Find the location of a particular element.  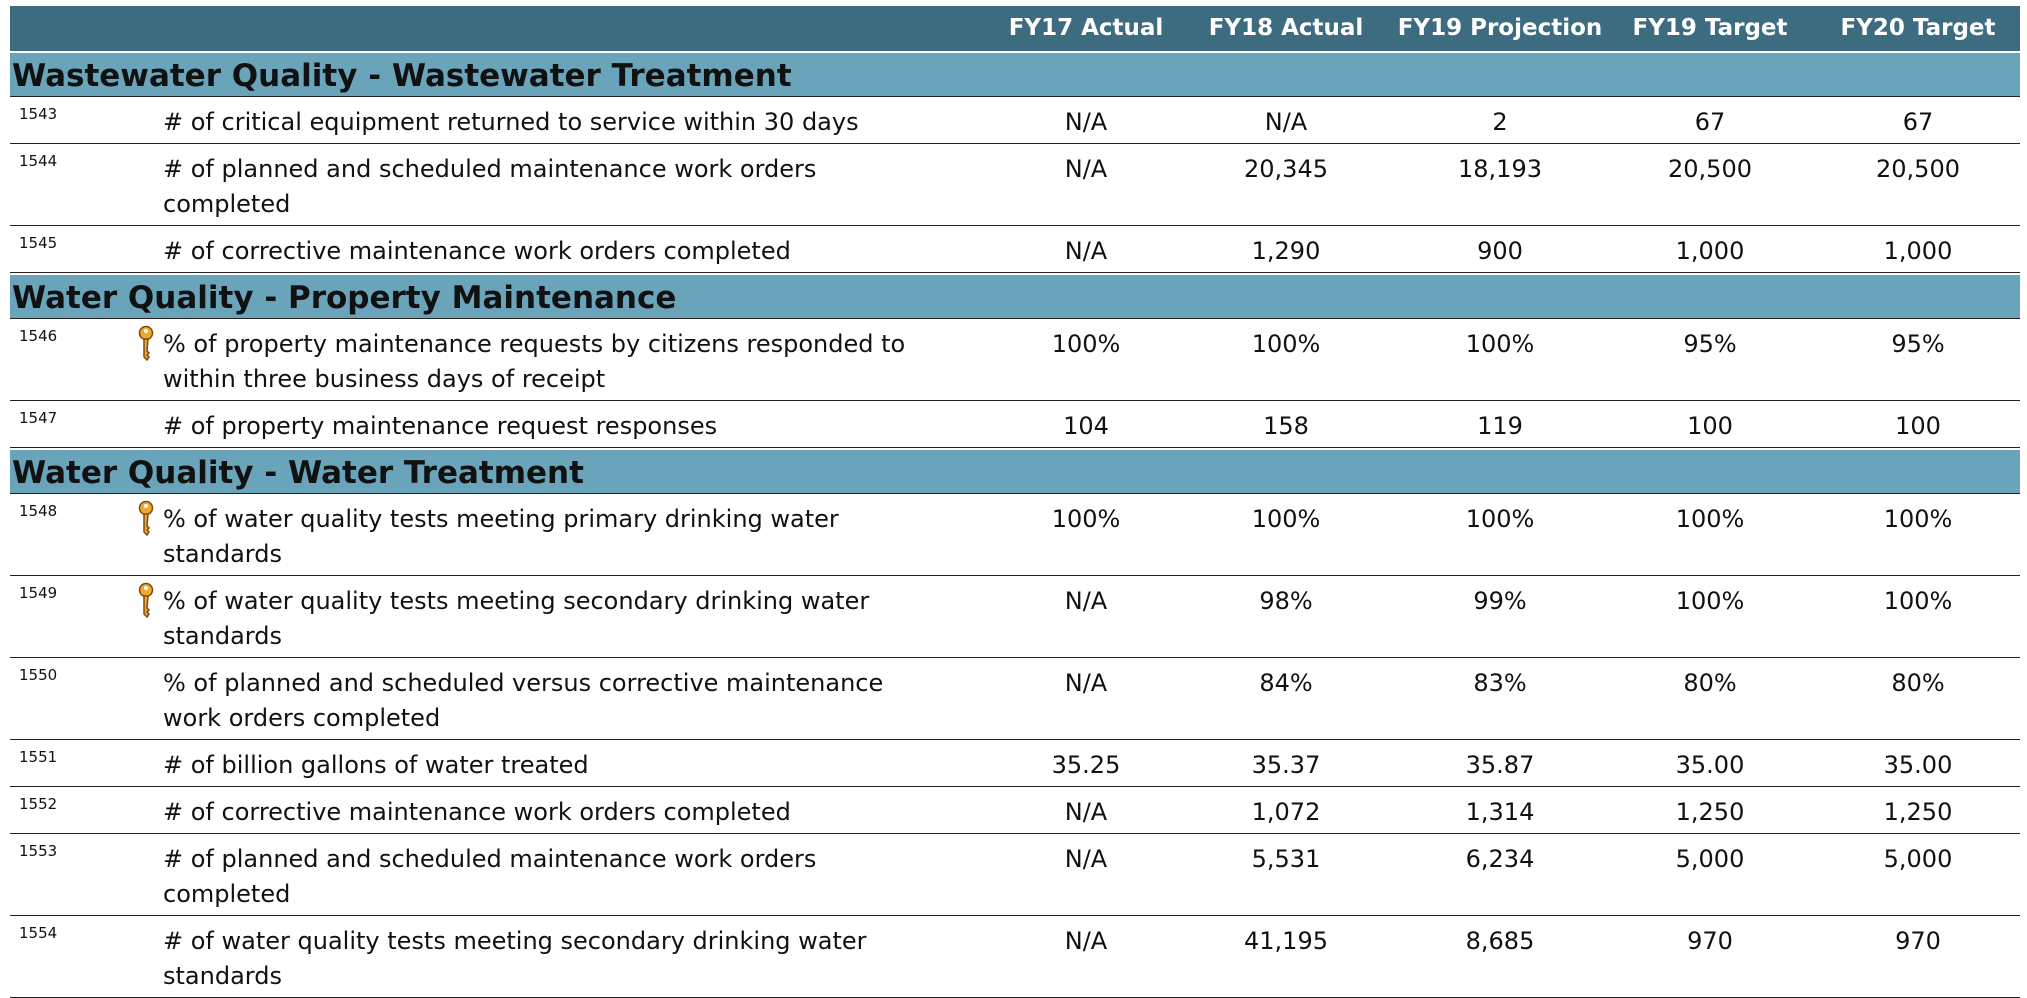

section-title: Water Quality - Property Maintenance is located at coordinates (1015, 296).